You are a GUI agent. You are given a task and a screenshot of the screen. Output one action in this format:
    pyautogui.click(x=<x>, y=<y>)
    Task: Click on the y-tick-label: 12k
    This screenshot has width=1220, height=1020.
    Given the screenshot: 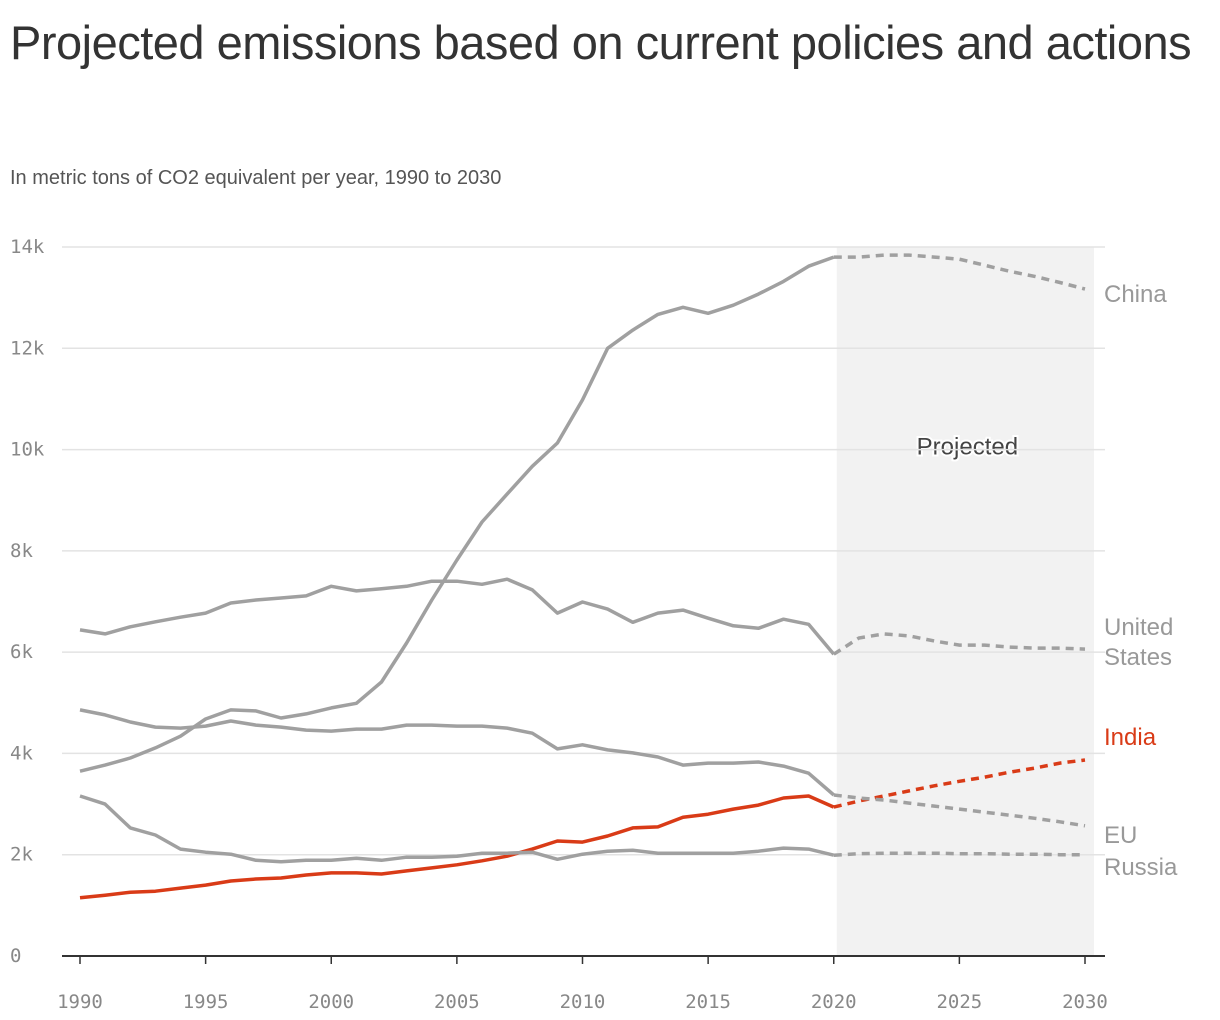 What is the action you would take?
    pyautogui.click(x=27, y=348)
    